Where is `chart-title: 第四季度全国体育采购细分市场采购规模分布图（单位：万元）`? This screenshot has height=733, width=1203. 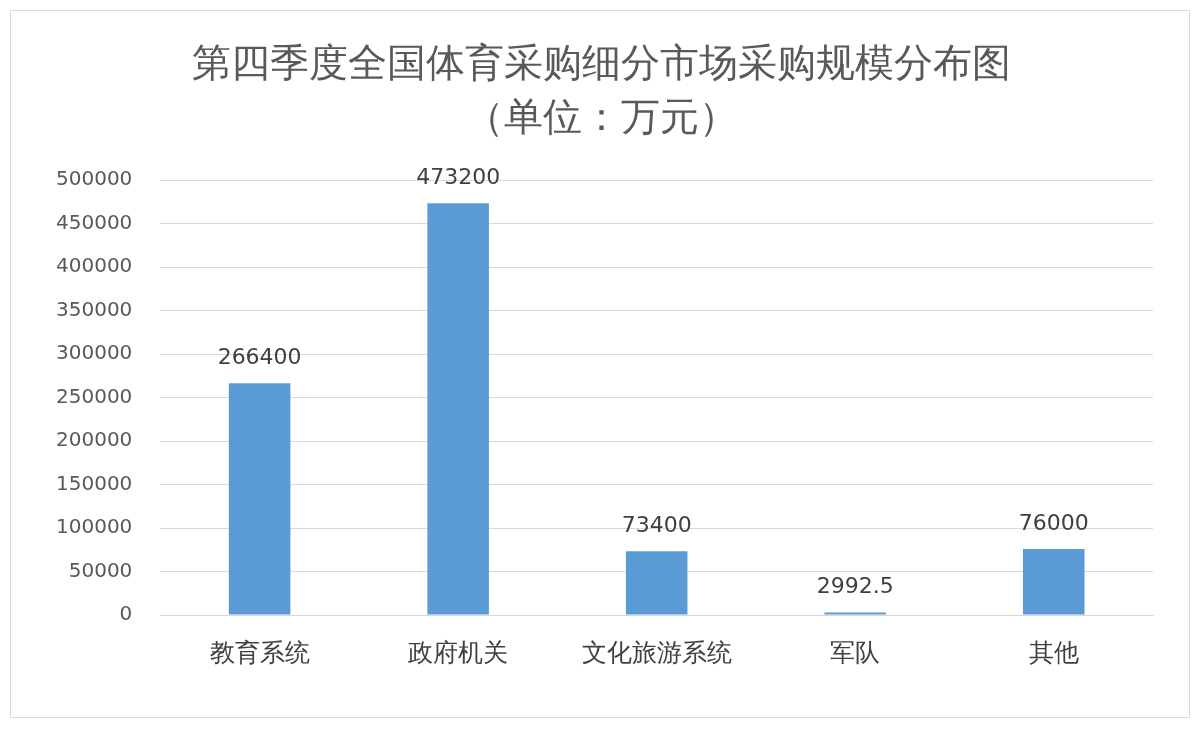
chart-title: 第四季度全国体育采购细分市场采购规模分布图（单位：万元） is located at coordinates (601, 90).